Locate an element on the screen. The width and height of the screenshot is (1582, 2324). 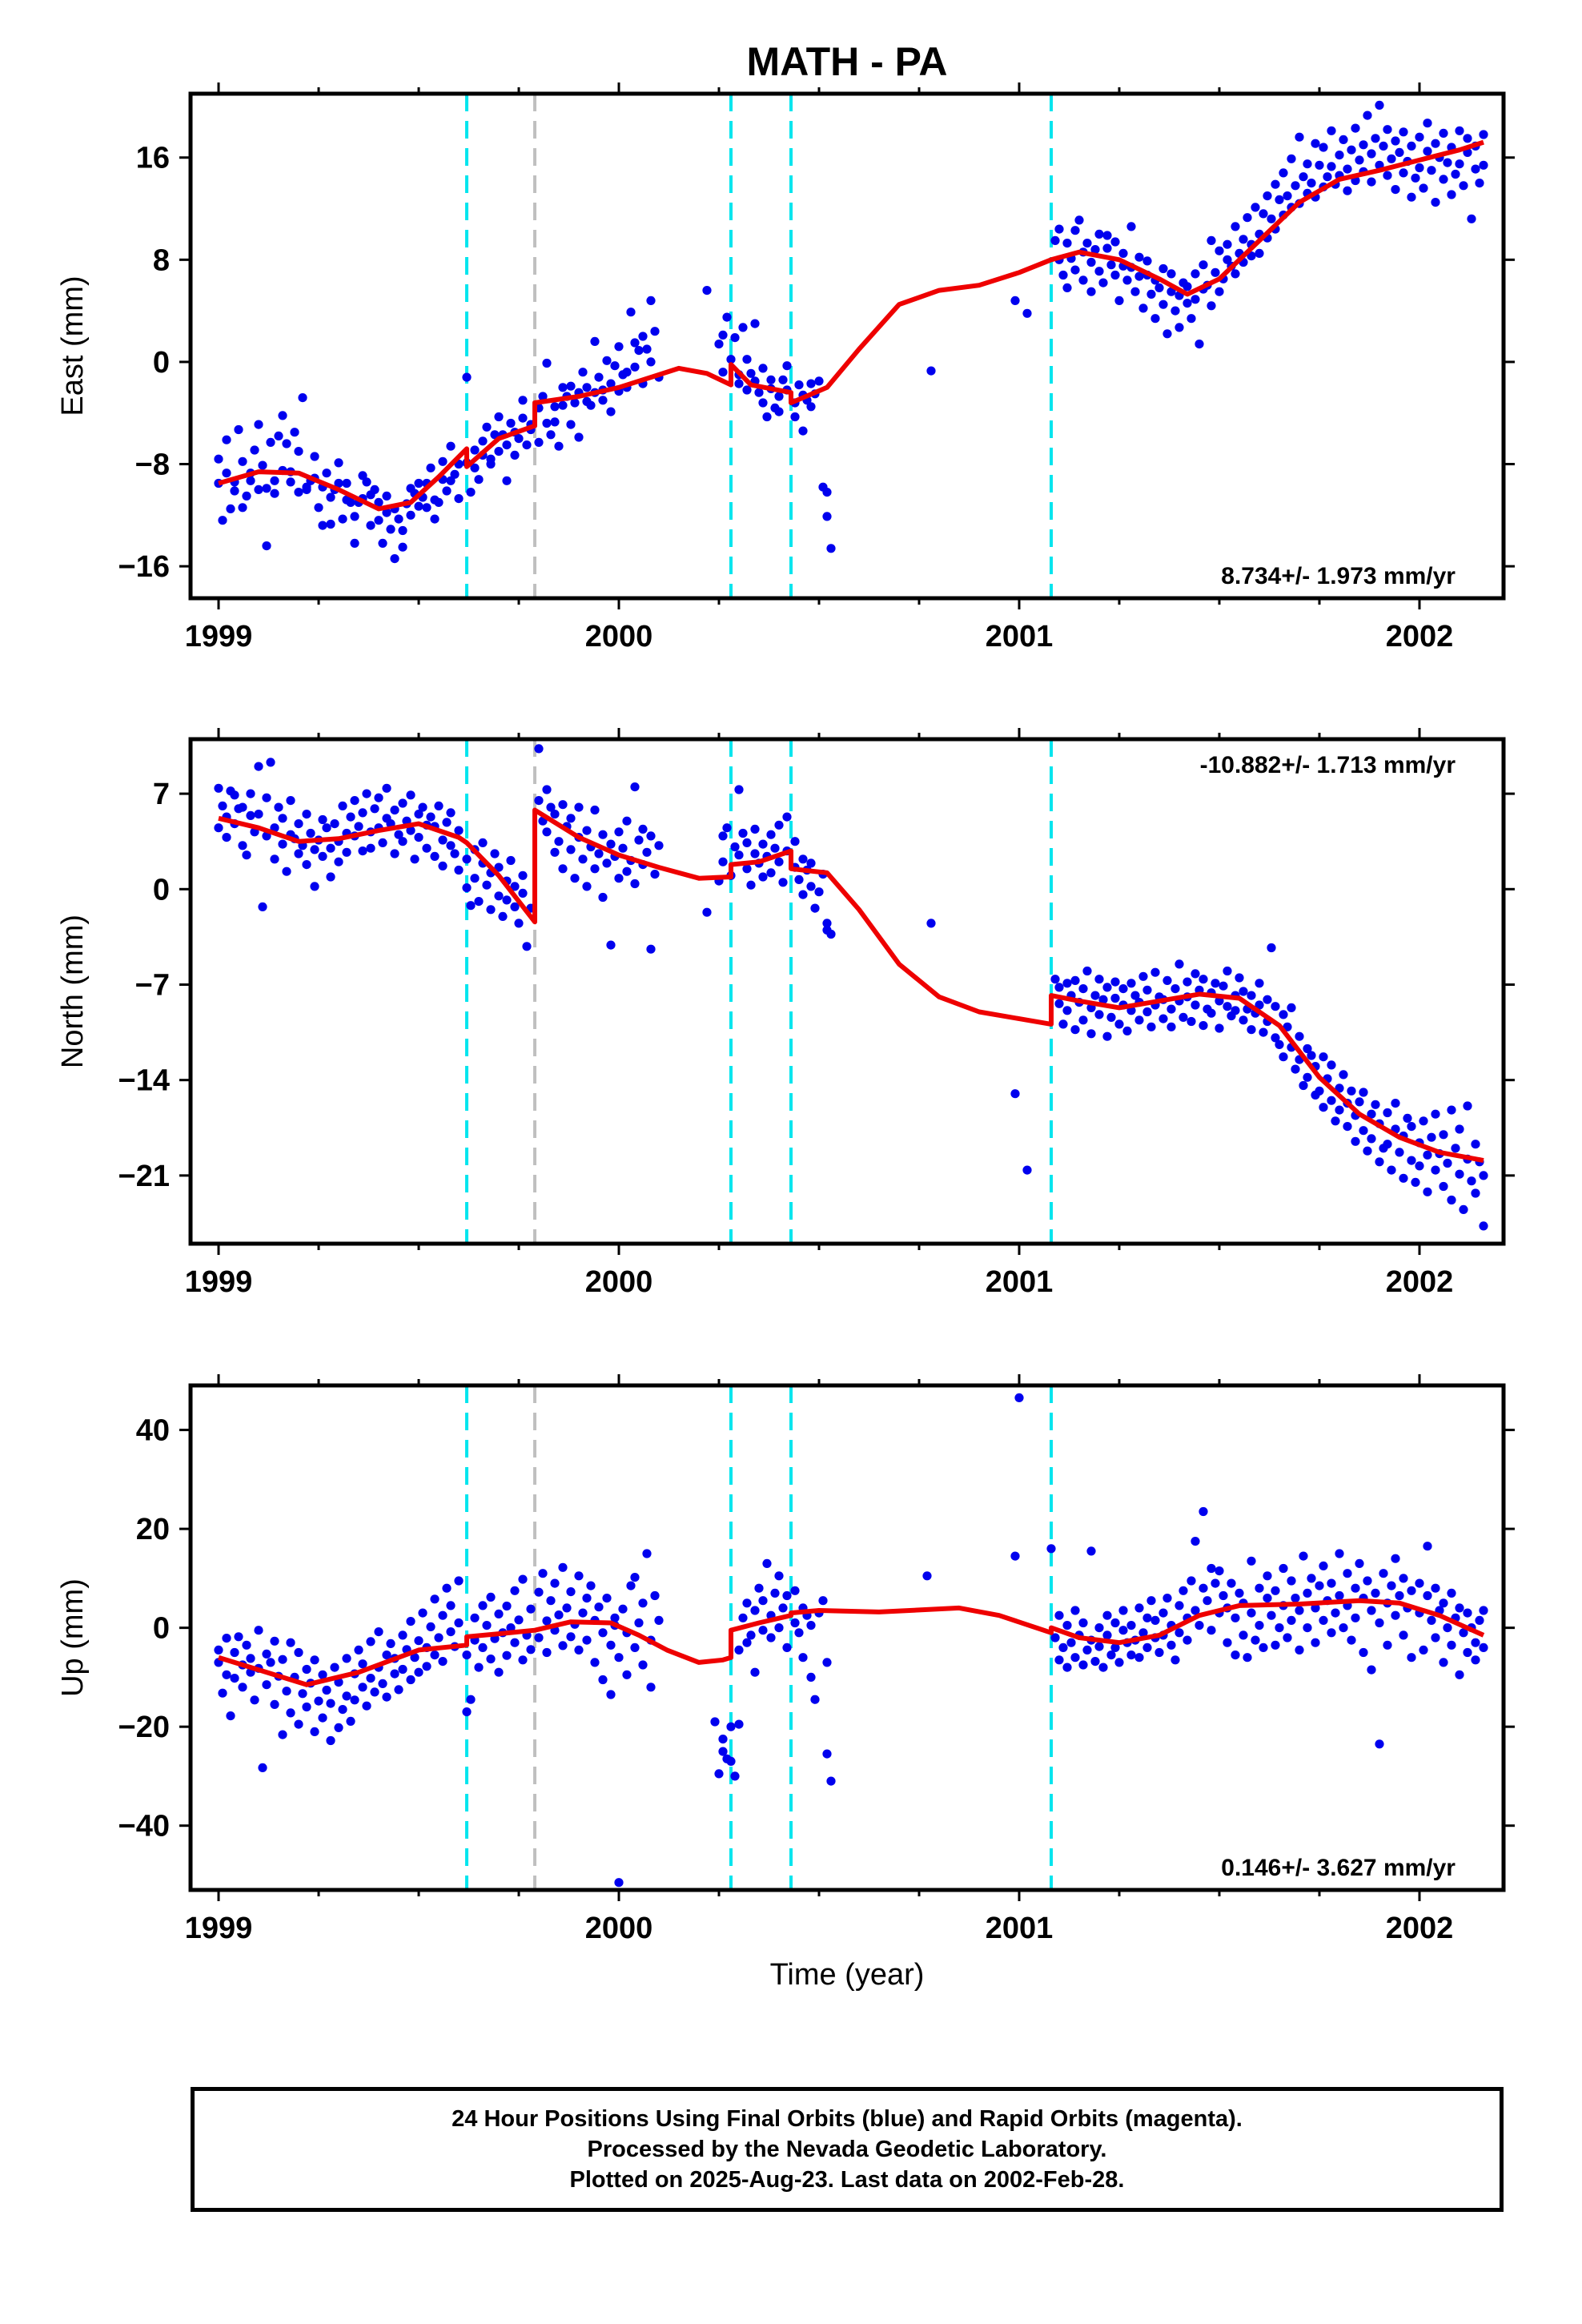
east-y-tick-label: 16 is located at coordinates (153, 158).